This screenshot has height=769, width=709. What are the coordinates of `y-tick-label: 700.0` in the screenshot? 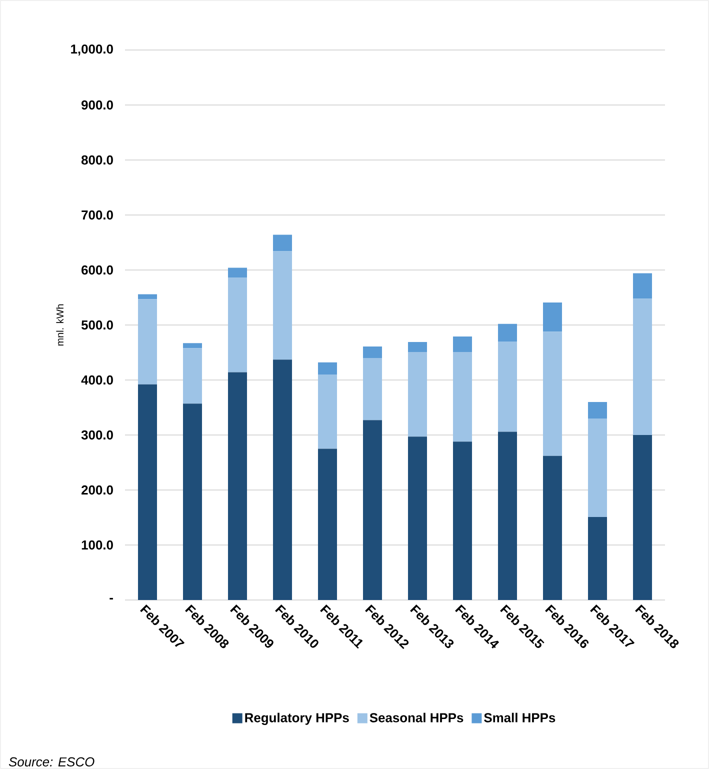 It's located at (97, 215).